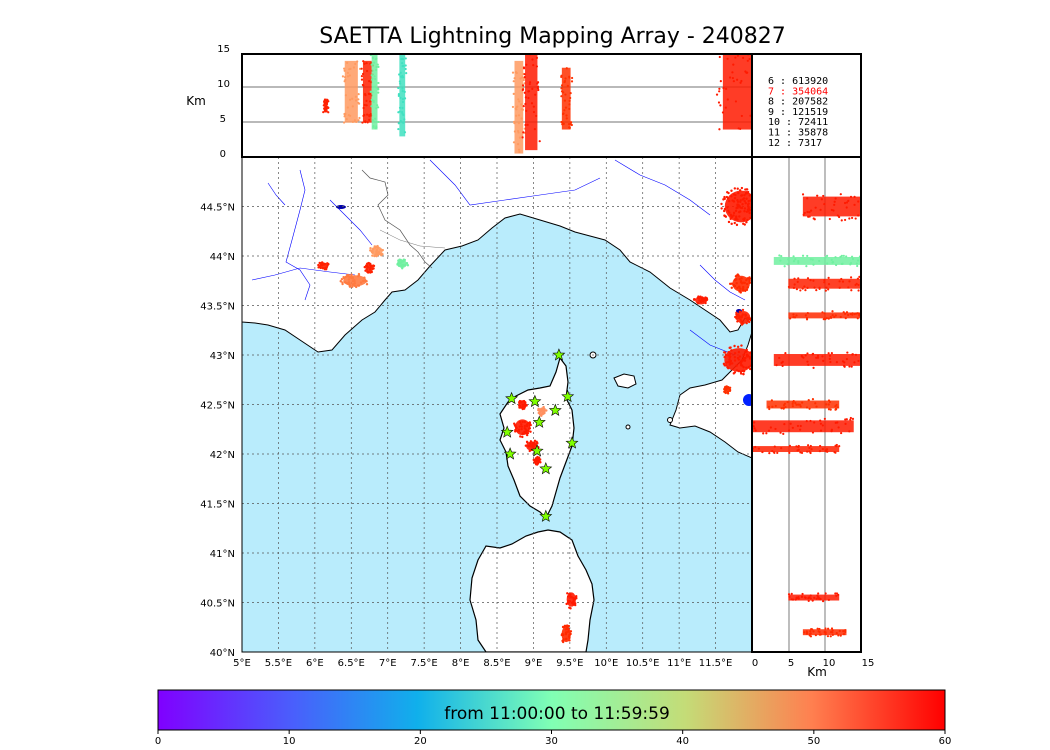 This screenshot has height=750, width=1050. I want to click on giglio-island, so click(670, 420).